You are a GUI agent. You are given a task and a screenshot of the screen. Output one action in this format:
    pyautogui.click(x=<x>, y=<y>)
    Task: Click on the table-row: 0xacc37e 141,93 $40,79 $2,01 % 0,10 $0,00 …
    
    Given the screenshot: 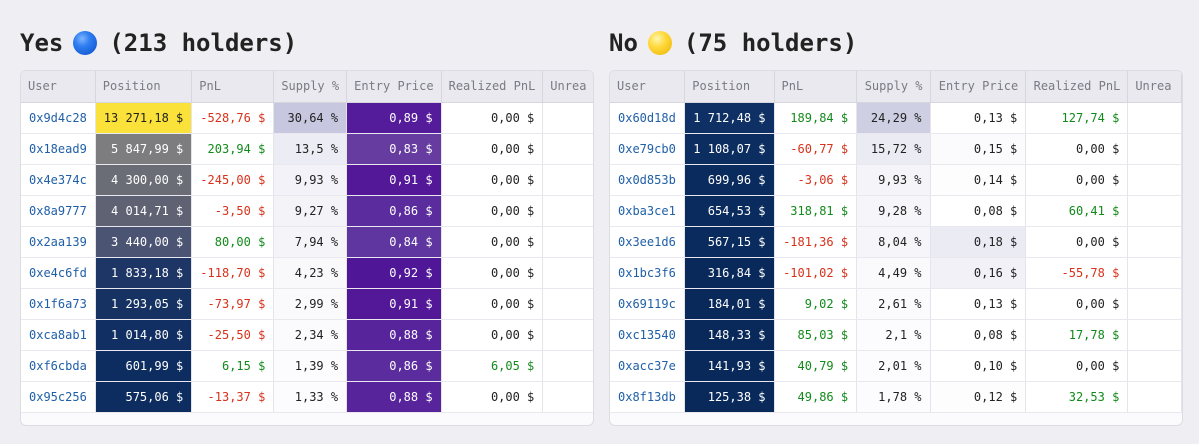 What is the action you would take?
    pyautogui.click(x=896, y=366)
    